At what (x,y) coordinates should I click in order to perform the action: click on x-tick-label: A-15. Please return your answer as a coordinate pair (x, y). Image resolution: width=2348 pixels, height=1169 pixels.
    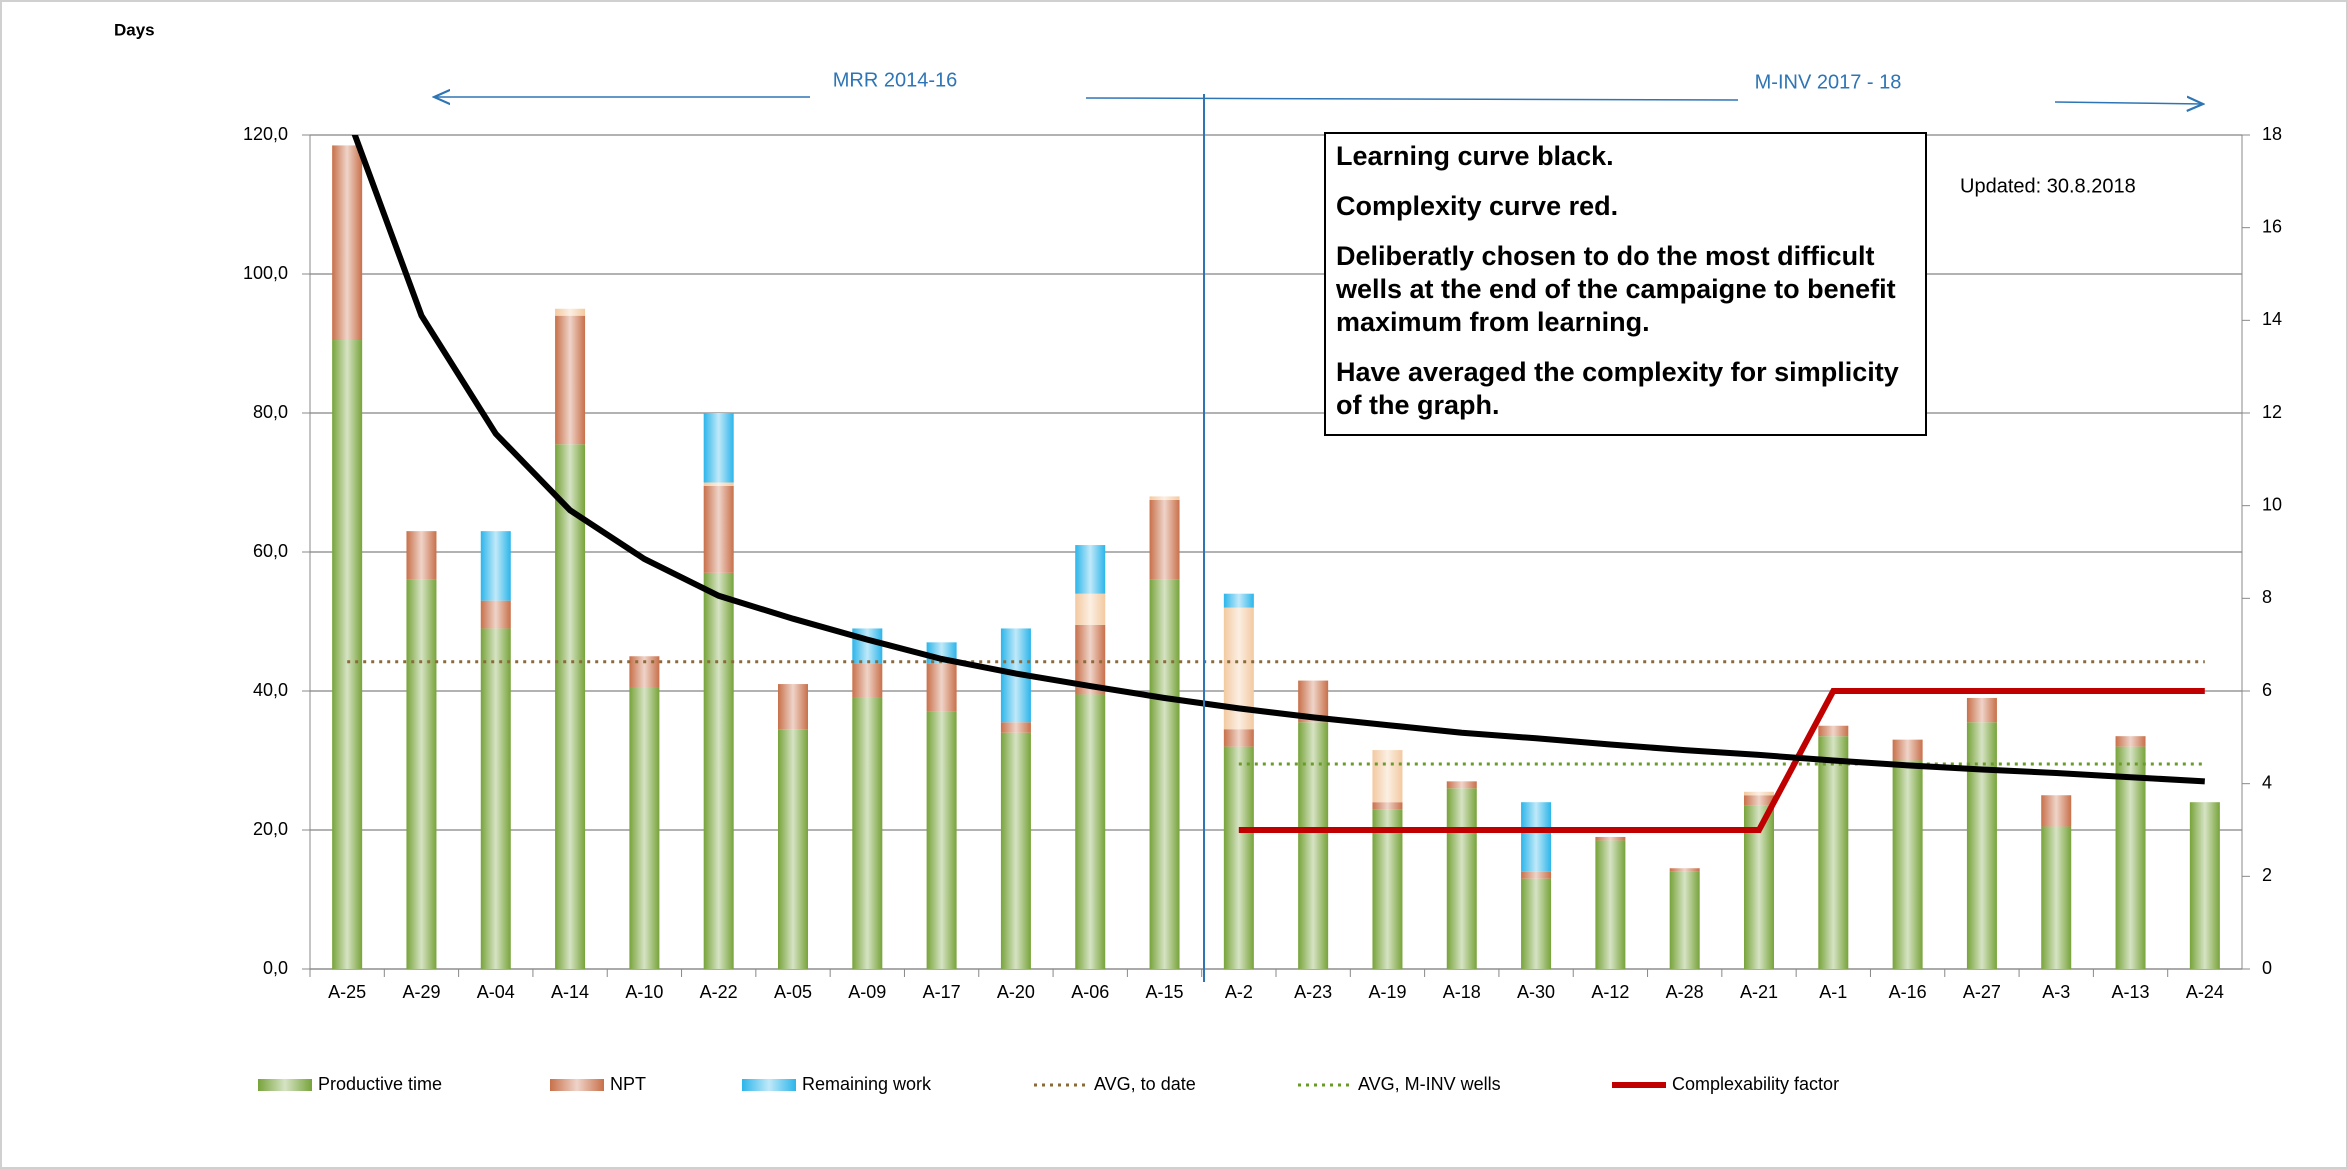
    Looking at the image, I should click on (1165, 992).